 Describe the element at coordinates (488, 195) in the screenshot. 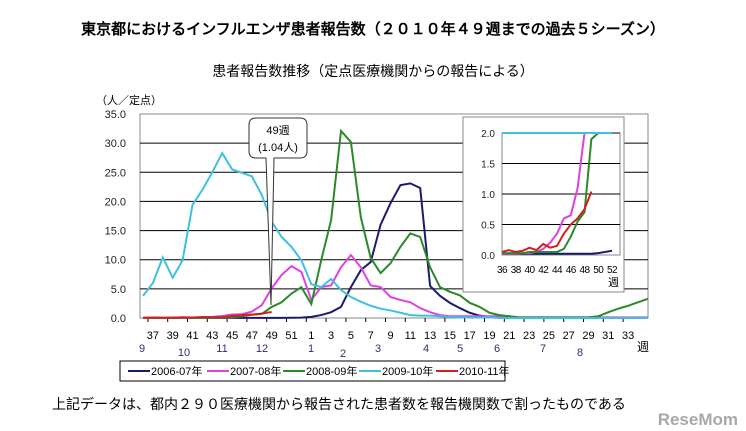

I see `inset-y-tick-label: 1.0` at that location.